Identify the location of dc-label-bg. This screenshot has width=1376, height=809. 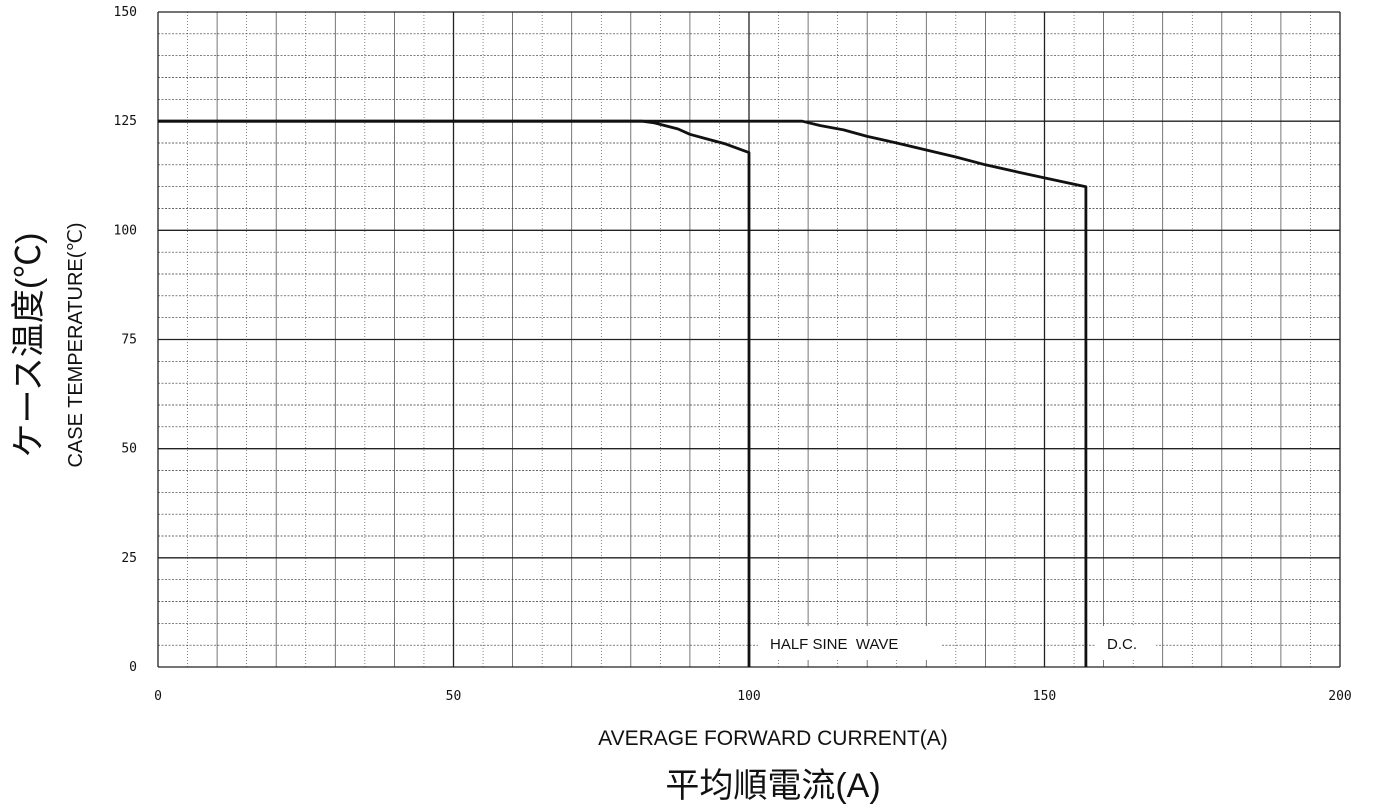
(1126, 643).